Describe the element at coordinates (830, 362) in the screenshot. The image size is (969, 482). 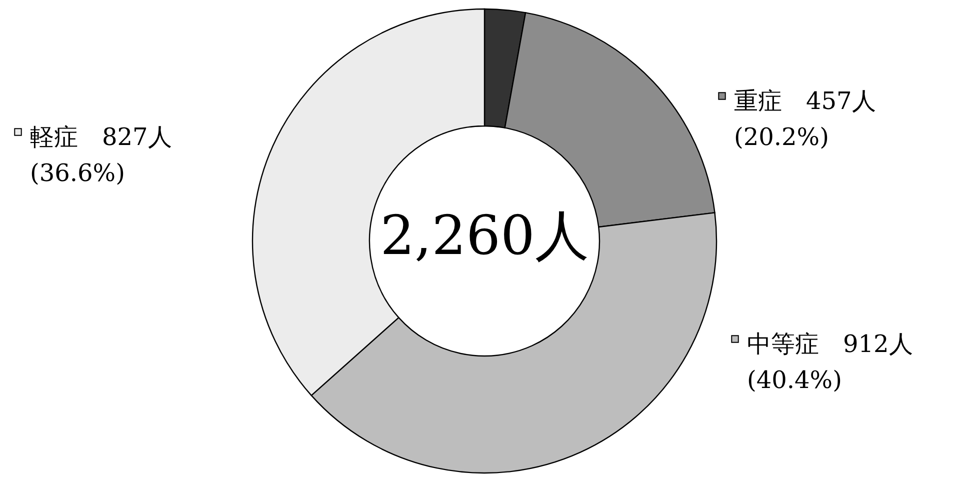
I see `legend-label: 中等症 912人 (40.4%)` at that location.